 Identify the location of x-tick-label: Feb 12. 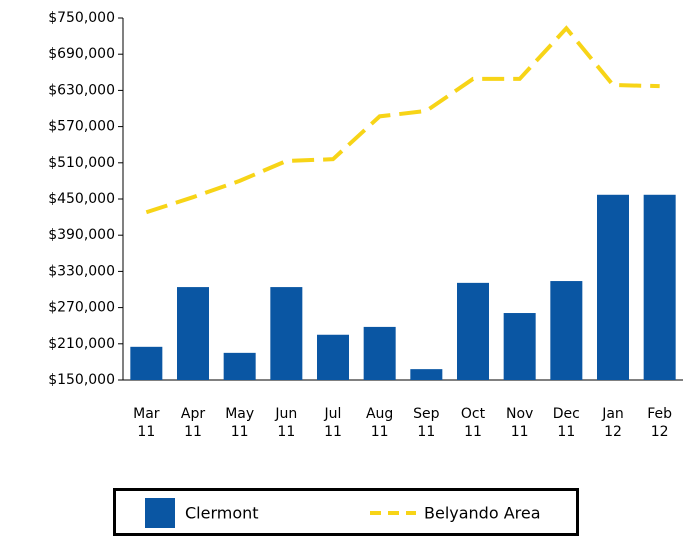
(659, 423).